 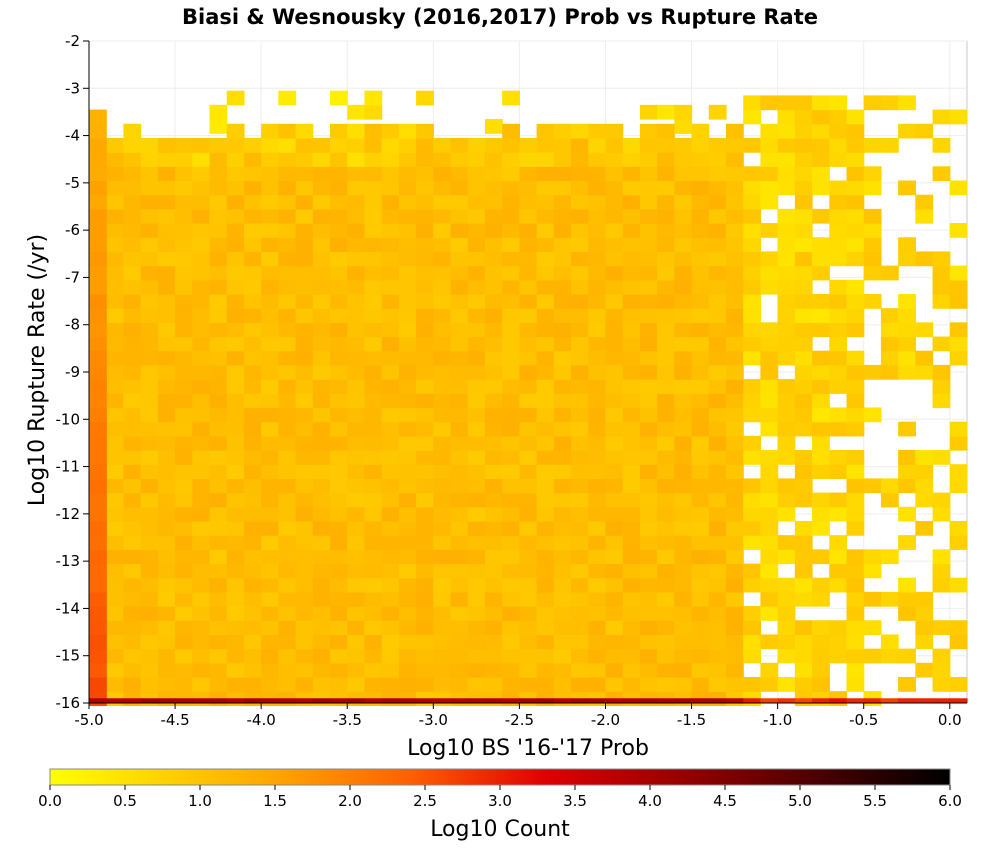 I want to click on x-tick-label: -4.5, so click(x=174, y=720).